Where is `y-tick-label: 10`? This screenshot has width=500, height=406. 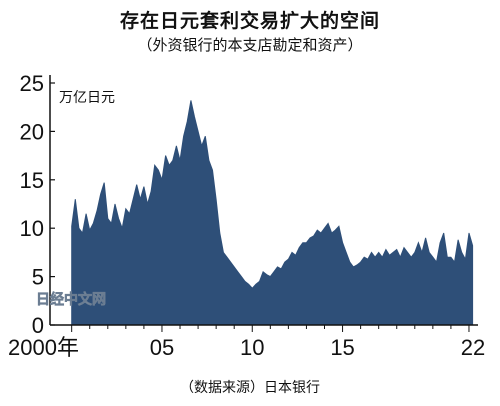
y-tick-label: 10 is located at coordinates (32, 228).